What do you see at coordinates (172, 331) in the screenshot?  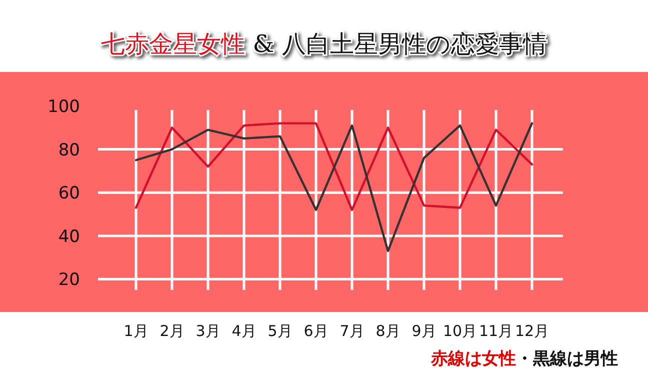 I see `x-tick-label: 2月` at bounding box center [172, 331].